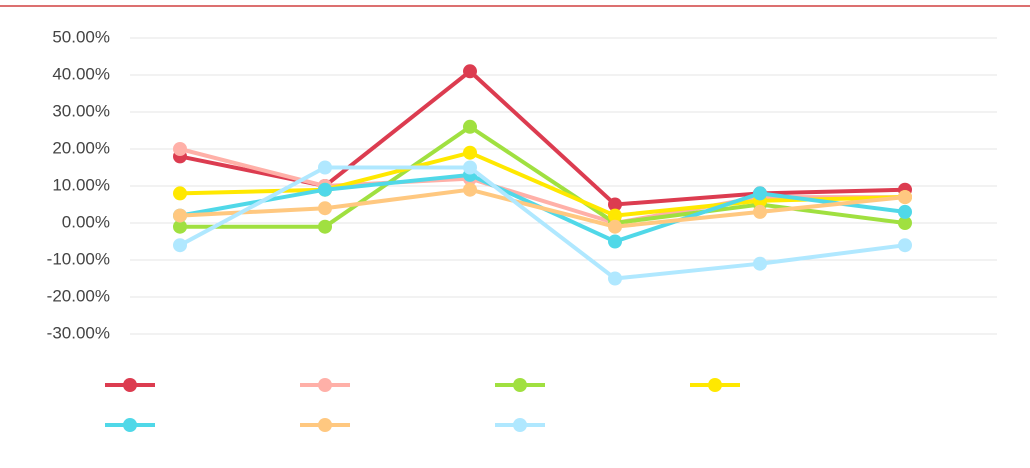  Describe the element at coordinates (86, 221) in the screenshot. I see `y-tick-label: 0.00%` at that location.